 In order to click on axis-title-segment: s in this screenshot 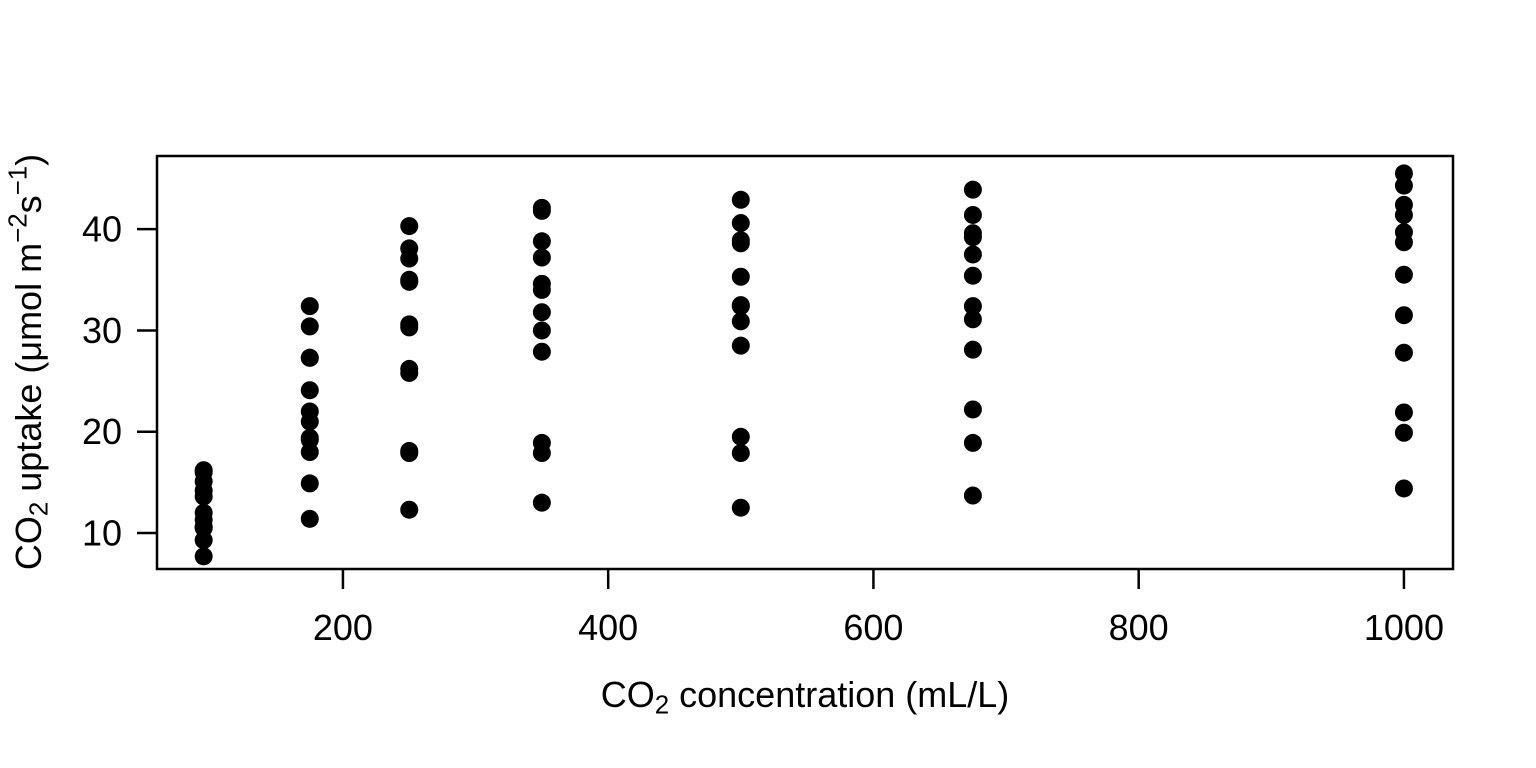, I will do `click(28, 204)`.